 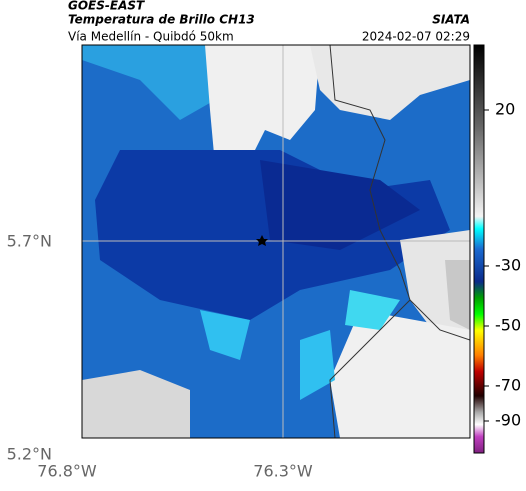 What do you see at coordinates (416, 37) in the screenshot?
I see `timestamp: 2024-02-07 02:29` at bounding box center [416, 37].